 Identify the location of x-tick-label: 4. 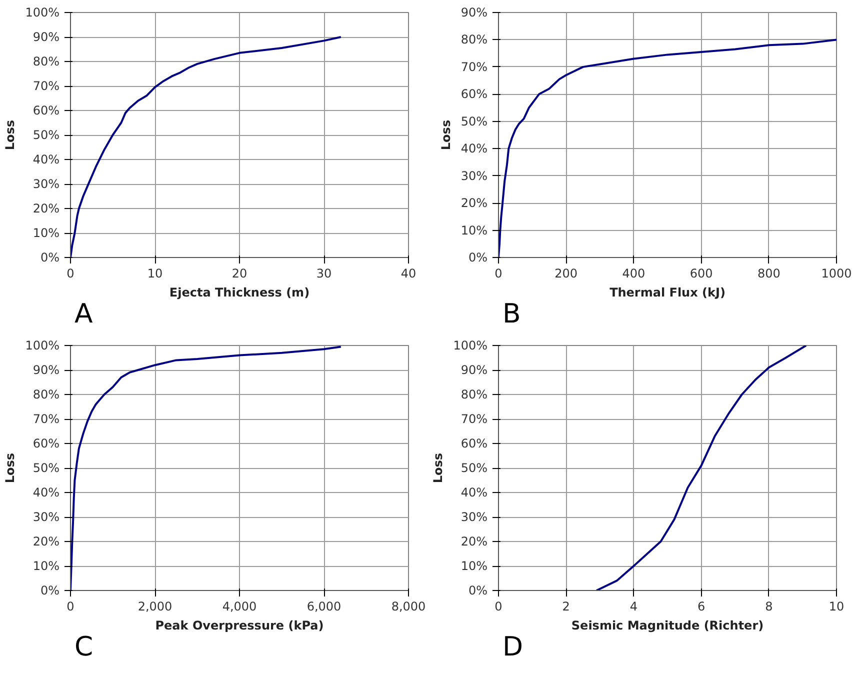
(634, 607).